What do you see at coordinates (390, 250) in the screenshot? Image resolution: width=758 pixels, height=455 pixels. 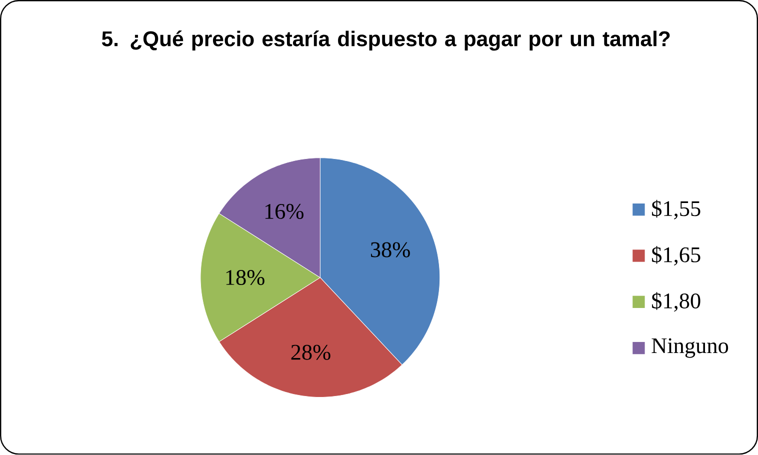 I see `data-label: 38%` at bounding box center [390, 250].